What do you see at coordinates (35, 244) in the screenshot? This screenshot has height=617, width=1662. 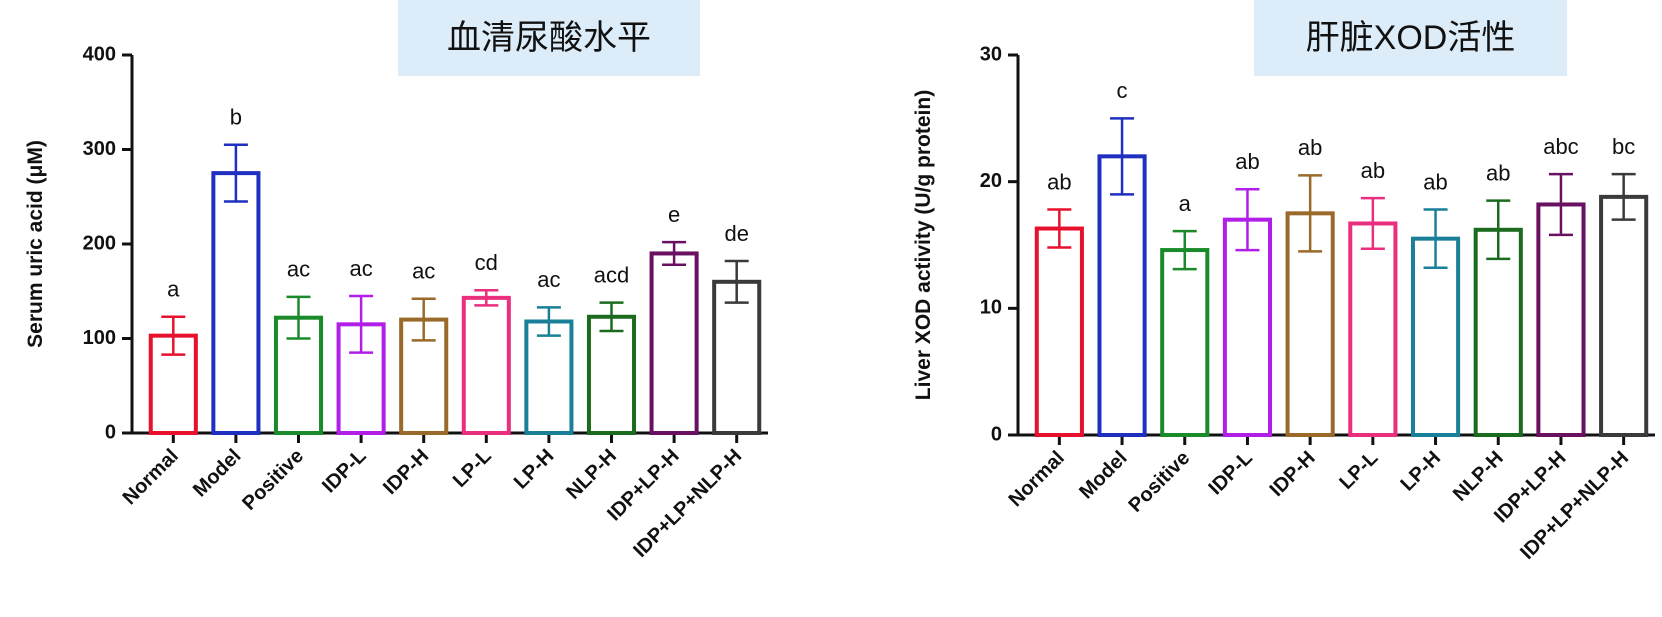 I see `y-axis-label: Serum uric acid (μM)` at bounding box center [35, 244].